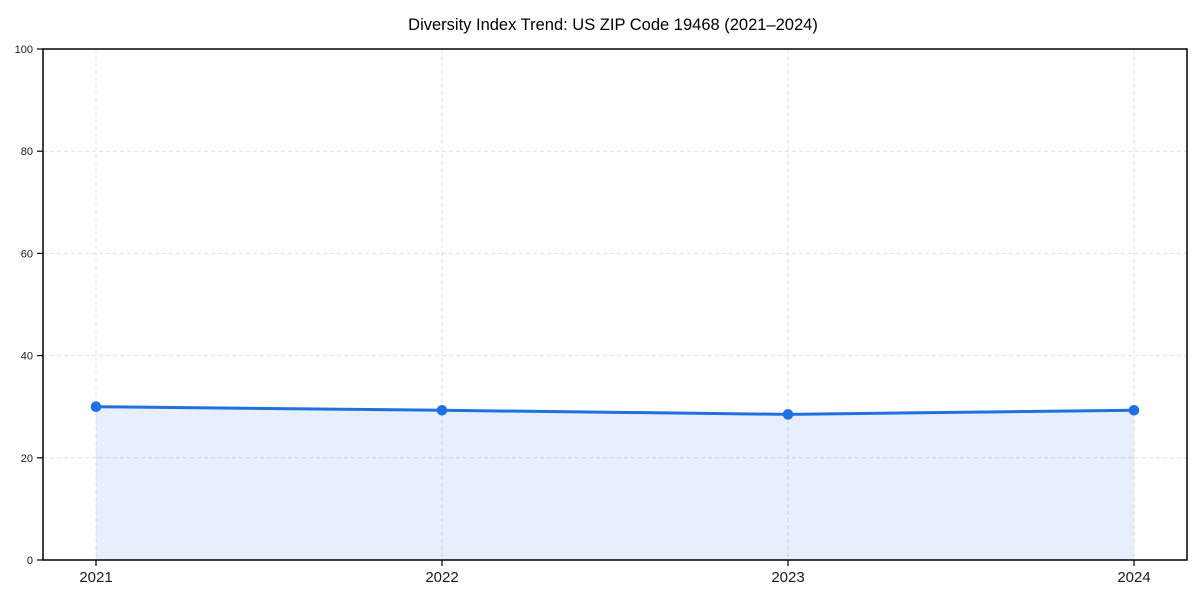  I want to click on y-tick-label: 0, so click(30, 561).